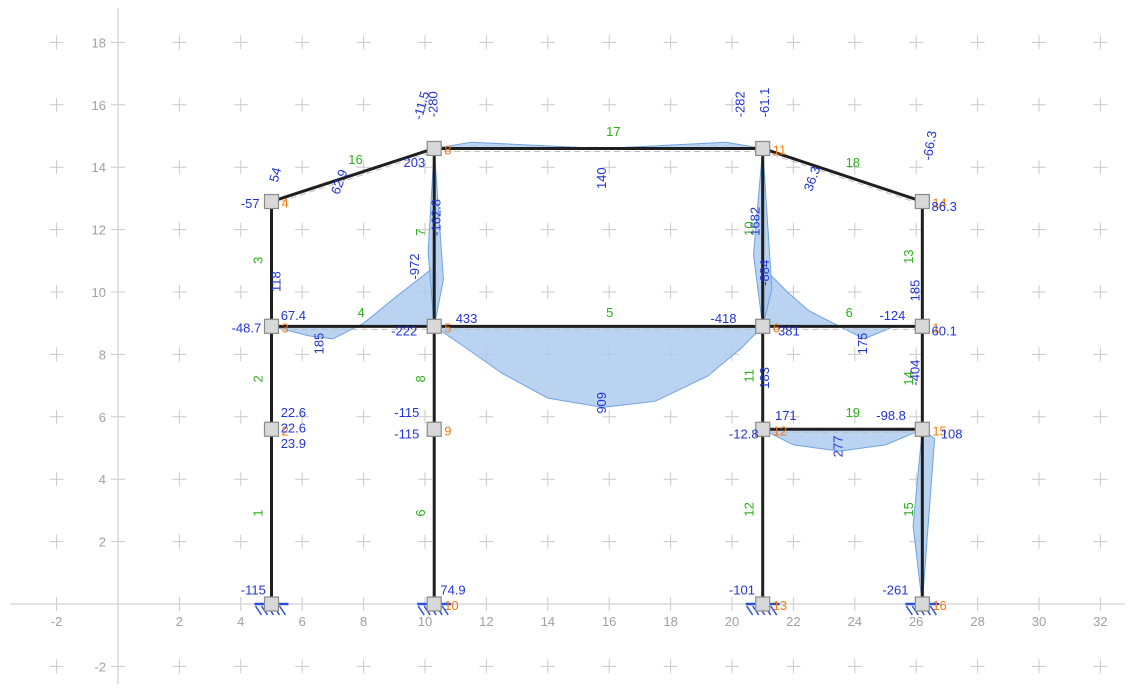  I want to click on y-tick-label: 12, so click(99, 230).